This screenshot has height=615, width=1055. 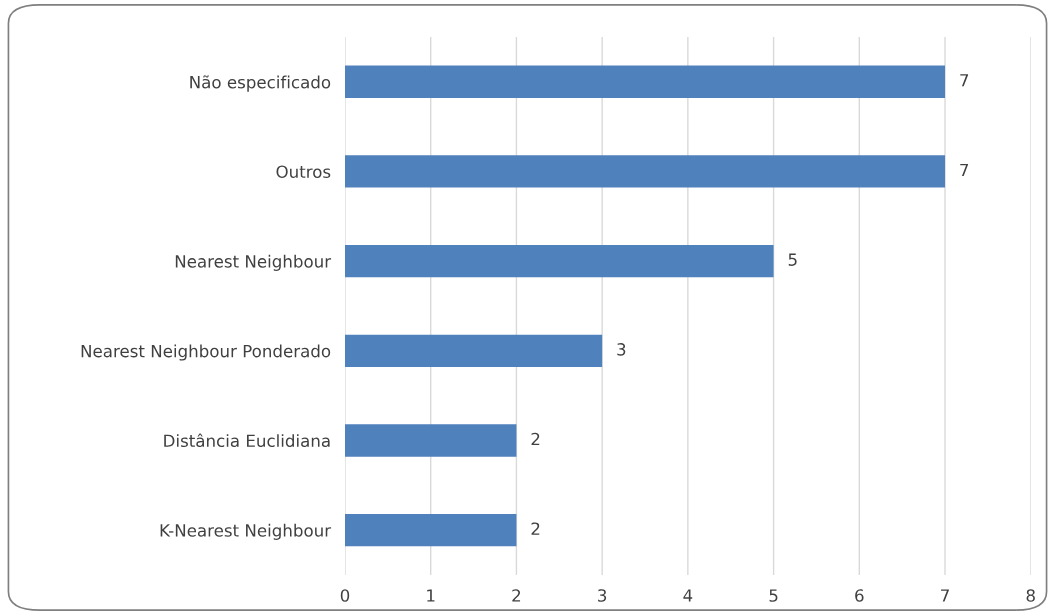 What do you see at coordinates (246, 531) in the screenshot?
I see `y-tick-label: K-Nearest Neighbour` at bounding box center [246, 531].